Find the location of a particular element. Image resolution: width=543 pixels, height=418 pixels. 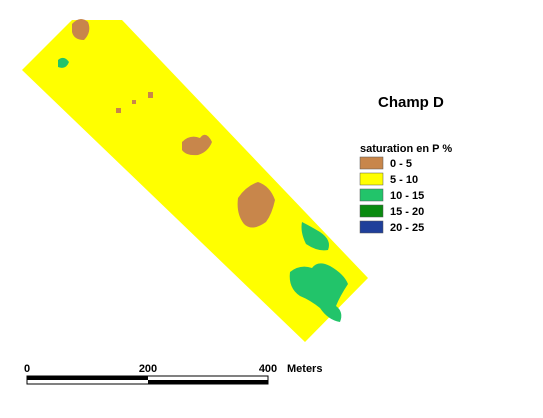

map-title: Champ D is located at coordinates (411, 102).